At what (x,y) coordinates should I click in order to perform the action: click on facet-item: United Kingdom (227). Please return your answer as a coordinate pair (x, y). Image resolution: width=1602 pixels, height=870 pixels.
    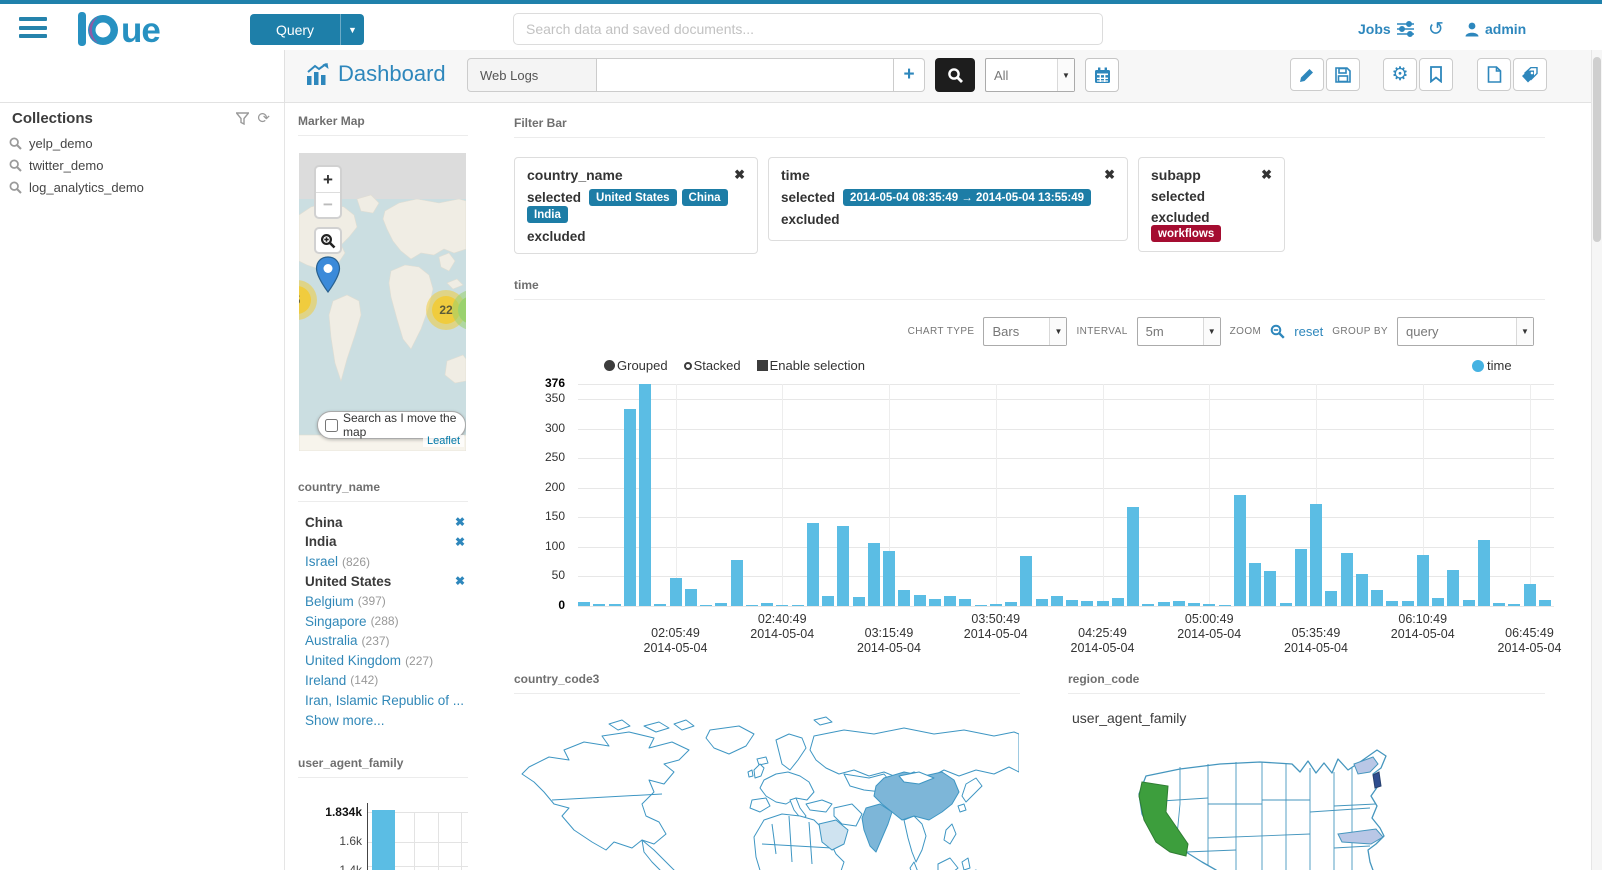
    Looking at the image, I should click on (385, 661).